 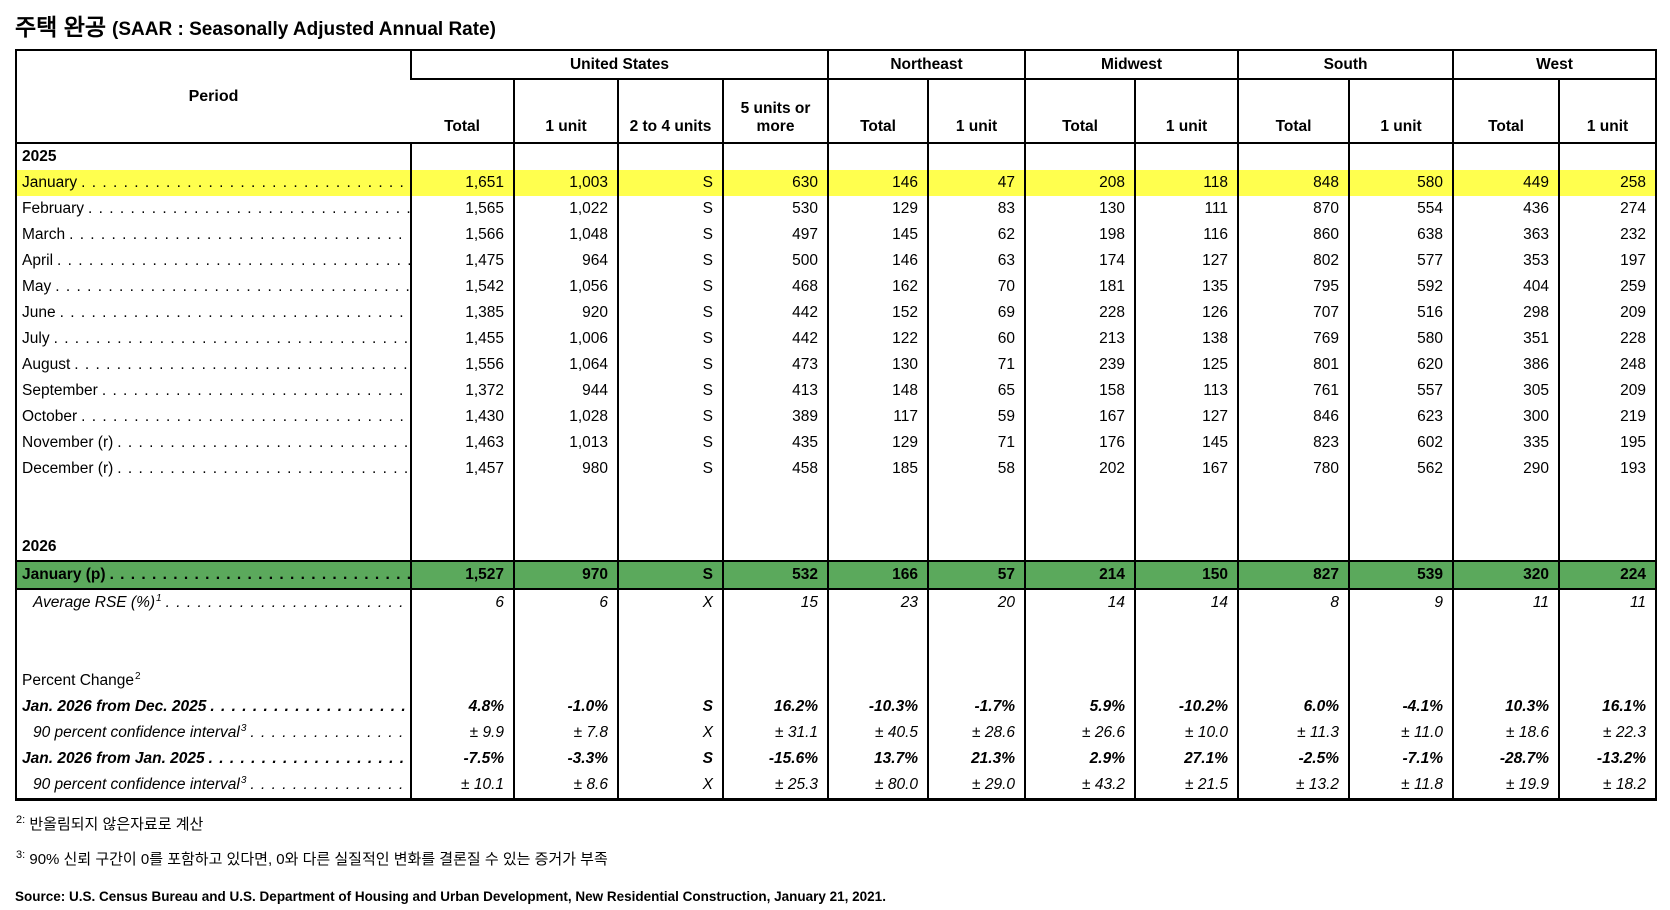 I want to click on data-cell: 145, so click(x=877, y=235).